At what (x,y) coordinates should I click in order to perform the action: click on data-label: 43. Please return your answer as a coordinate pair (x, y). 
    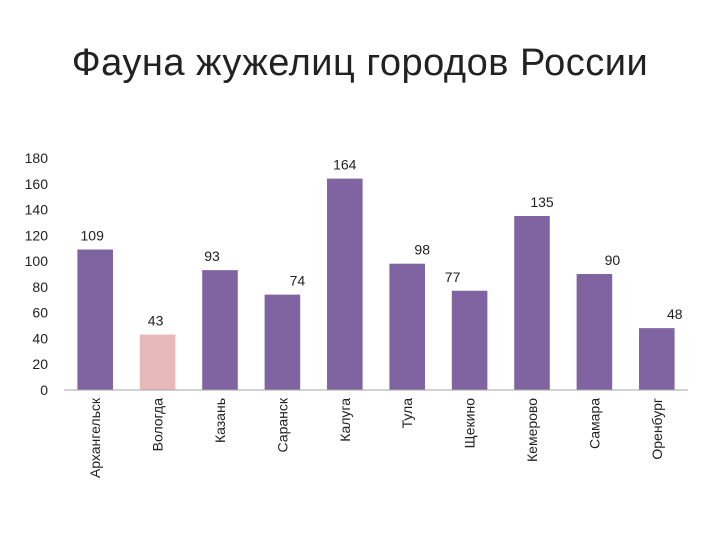
    Looking at the image, I should click on (156, 321).